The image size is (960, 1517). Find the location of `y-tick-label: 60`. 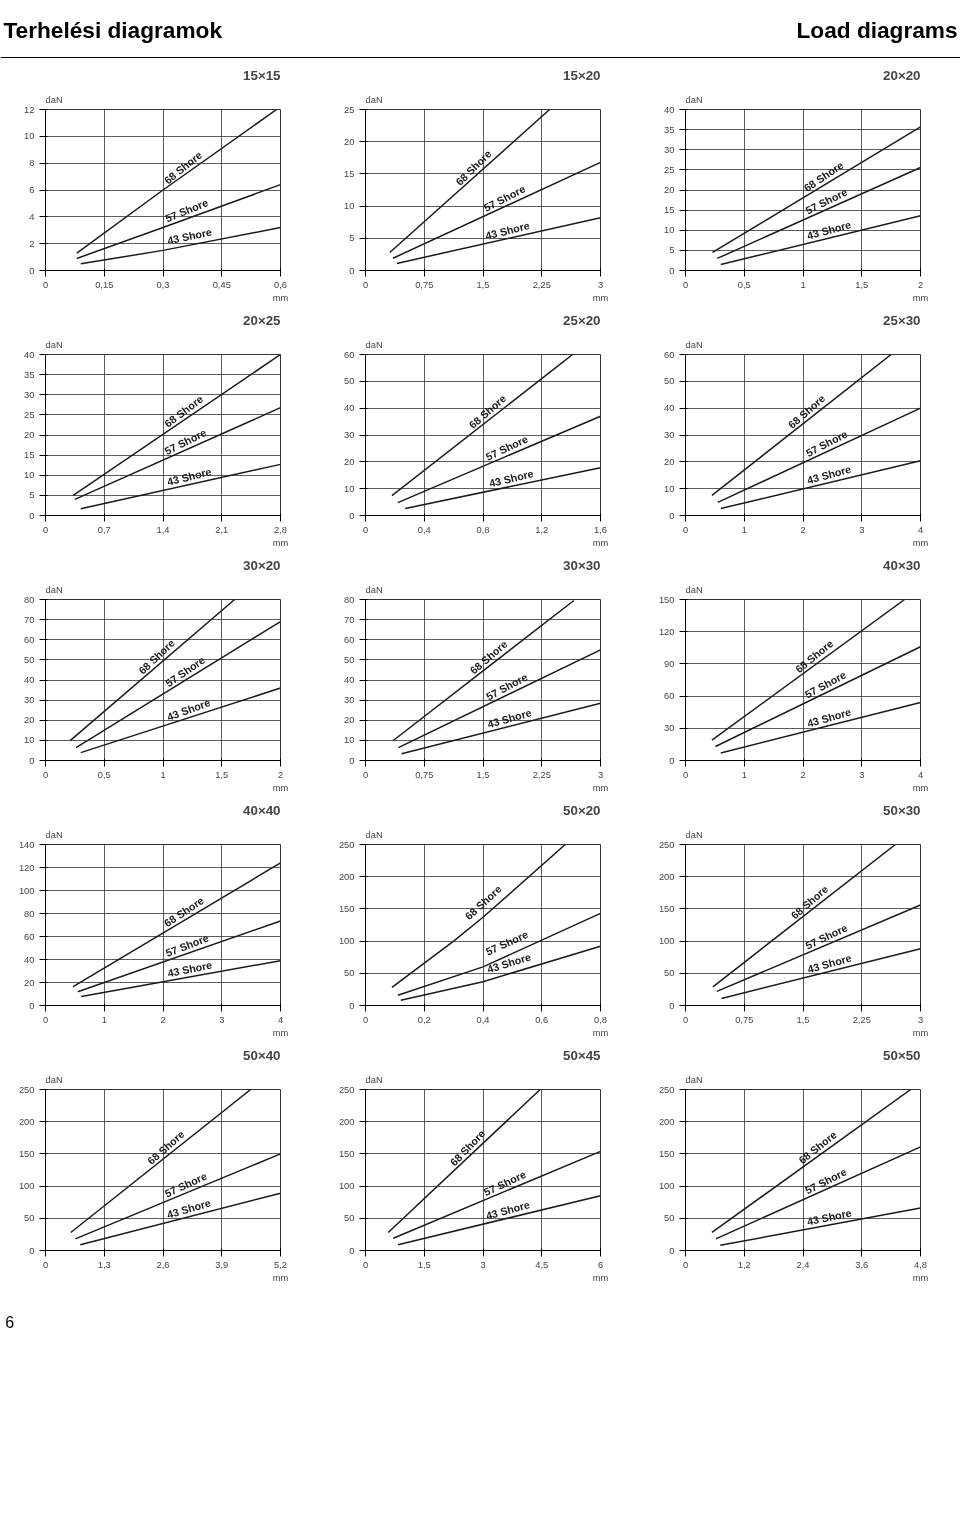

y-tick-label: 60 is located at coordinates (349, 354).